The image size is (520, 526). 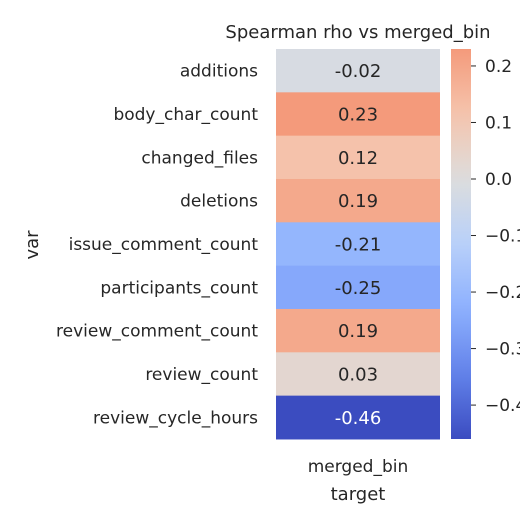 I want to click on cell-value-label: -0.21, so click(x=358, y=244).